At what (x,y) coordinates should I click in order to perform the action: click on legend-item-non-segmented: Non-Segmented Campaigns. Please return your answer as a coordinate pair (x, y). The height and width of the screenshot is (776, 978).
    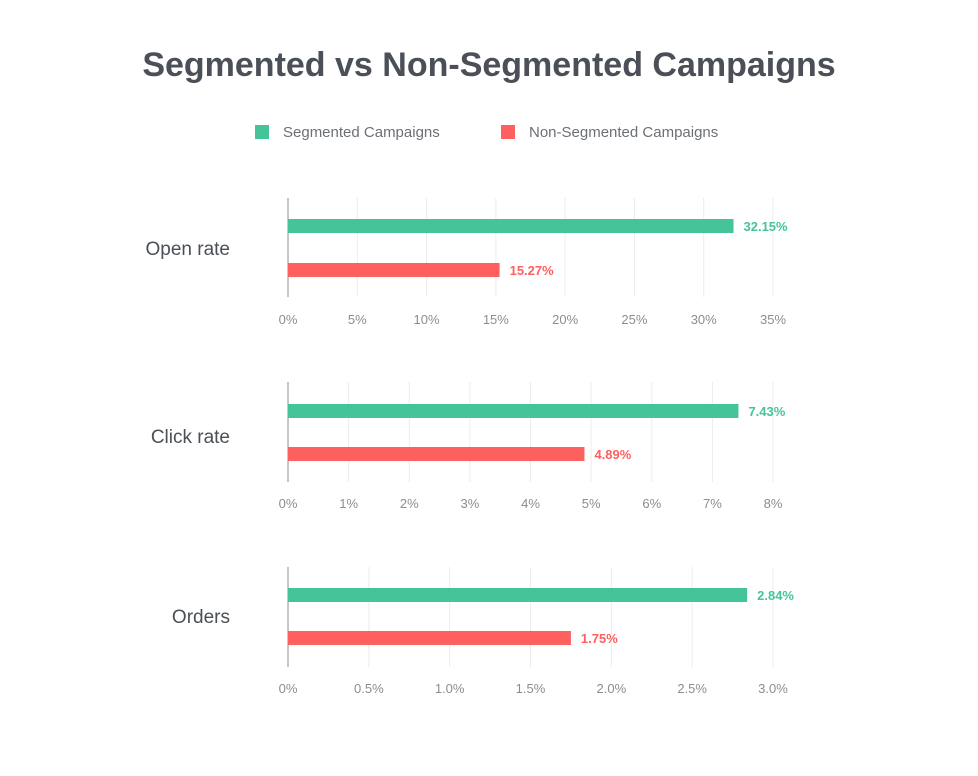
    Looking at the image, I should click on (609, 132).